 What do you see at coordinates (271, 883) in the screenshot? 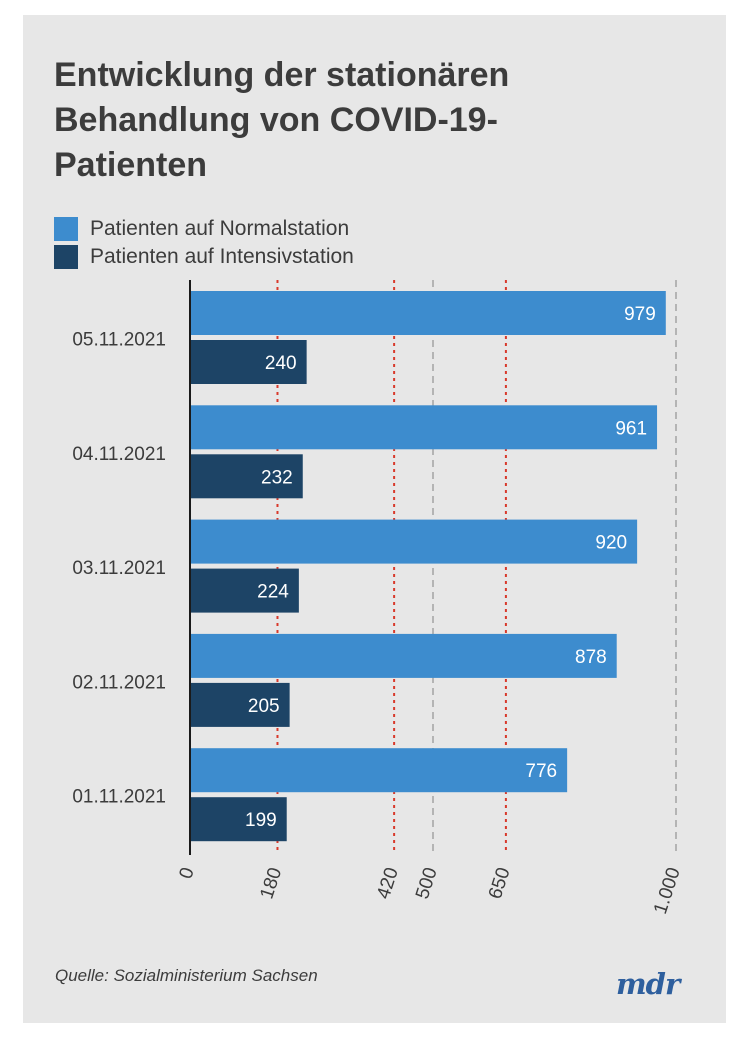
I see `x-tick-label-180: 180` at bounding box center [271, 883].